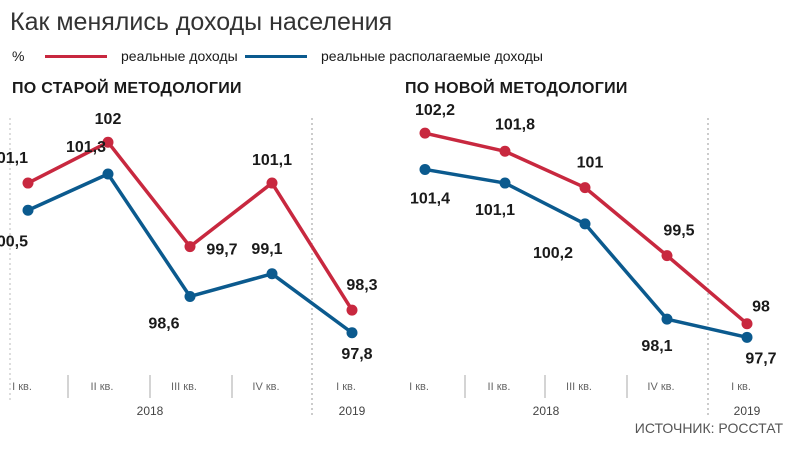 The width and height of the screenshot is (795, 450). Describe the element at coordinates (86, 147) in the screenshot. I see `data-label: 101,3` at that location.